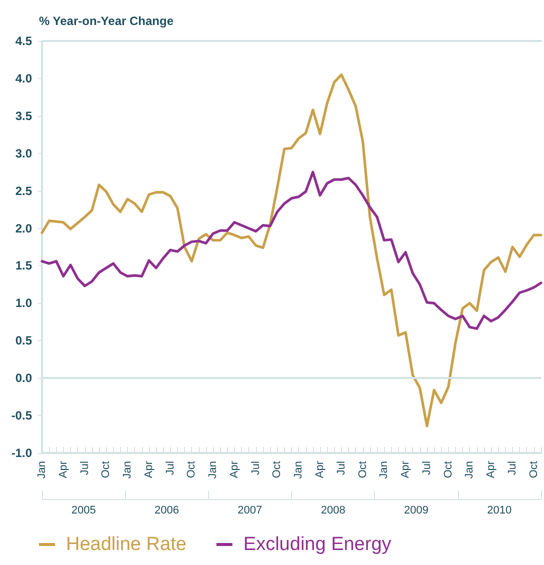  Describe the element at coordinates (23, 228) in the screenshot. I see `y-tick-label: 2.0` at that location.